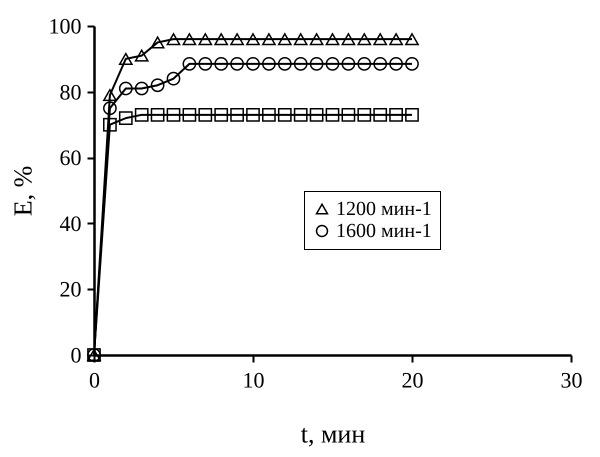  What do you see at coordinates (253, 380) in the screenshot?
I see `x-tick-label: 10` at bounding box center [253, 380].